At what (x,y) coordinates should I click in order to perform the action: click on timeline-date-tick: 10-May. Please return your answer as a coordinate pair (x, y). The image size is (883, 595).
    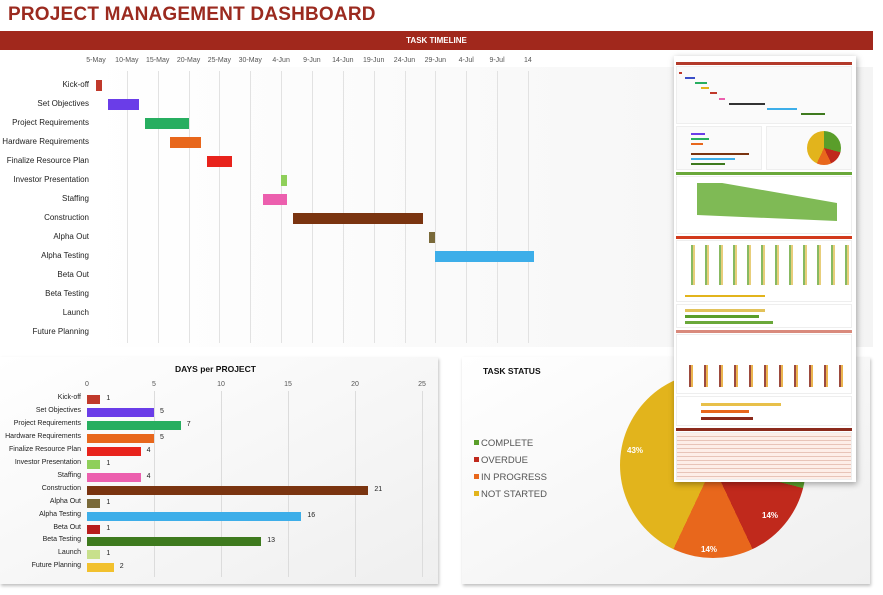
    Looking at the image, I should click on (127, 60).